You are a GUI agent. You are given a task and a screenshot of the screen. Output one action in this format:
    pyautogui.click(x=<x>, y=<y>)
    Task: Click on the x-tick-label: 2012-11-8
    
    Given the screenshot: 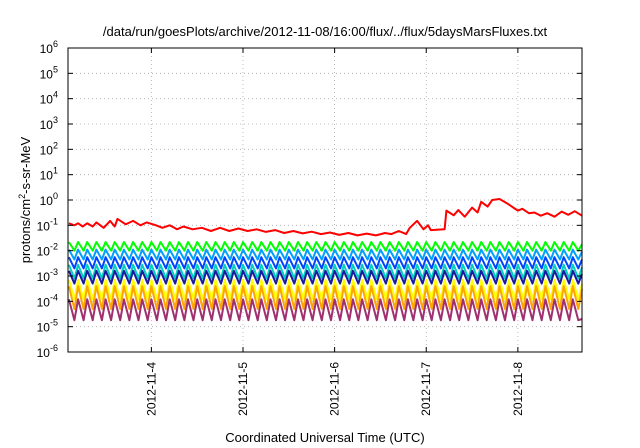 What is the action you would take?
    pyautogui.click(x=518, y=389)
    